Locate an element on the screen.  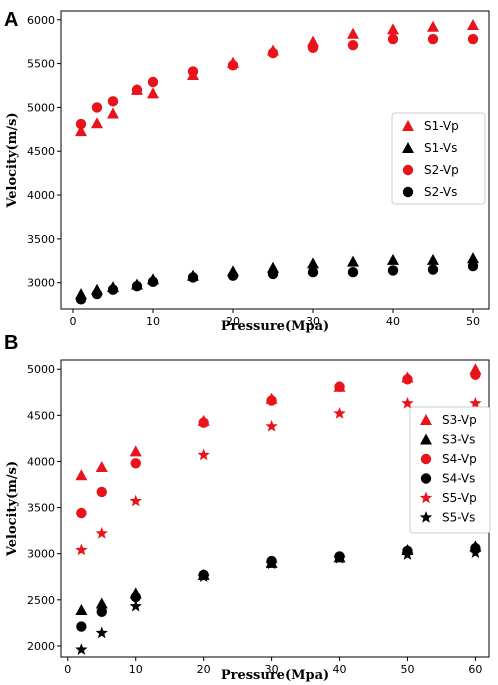
y-tick-label: 4500 is located at coordinates (41, 415).